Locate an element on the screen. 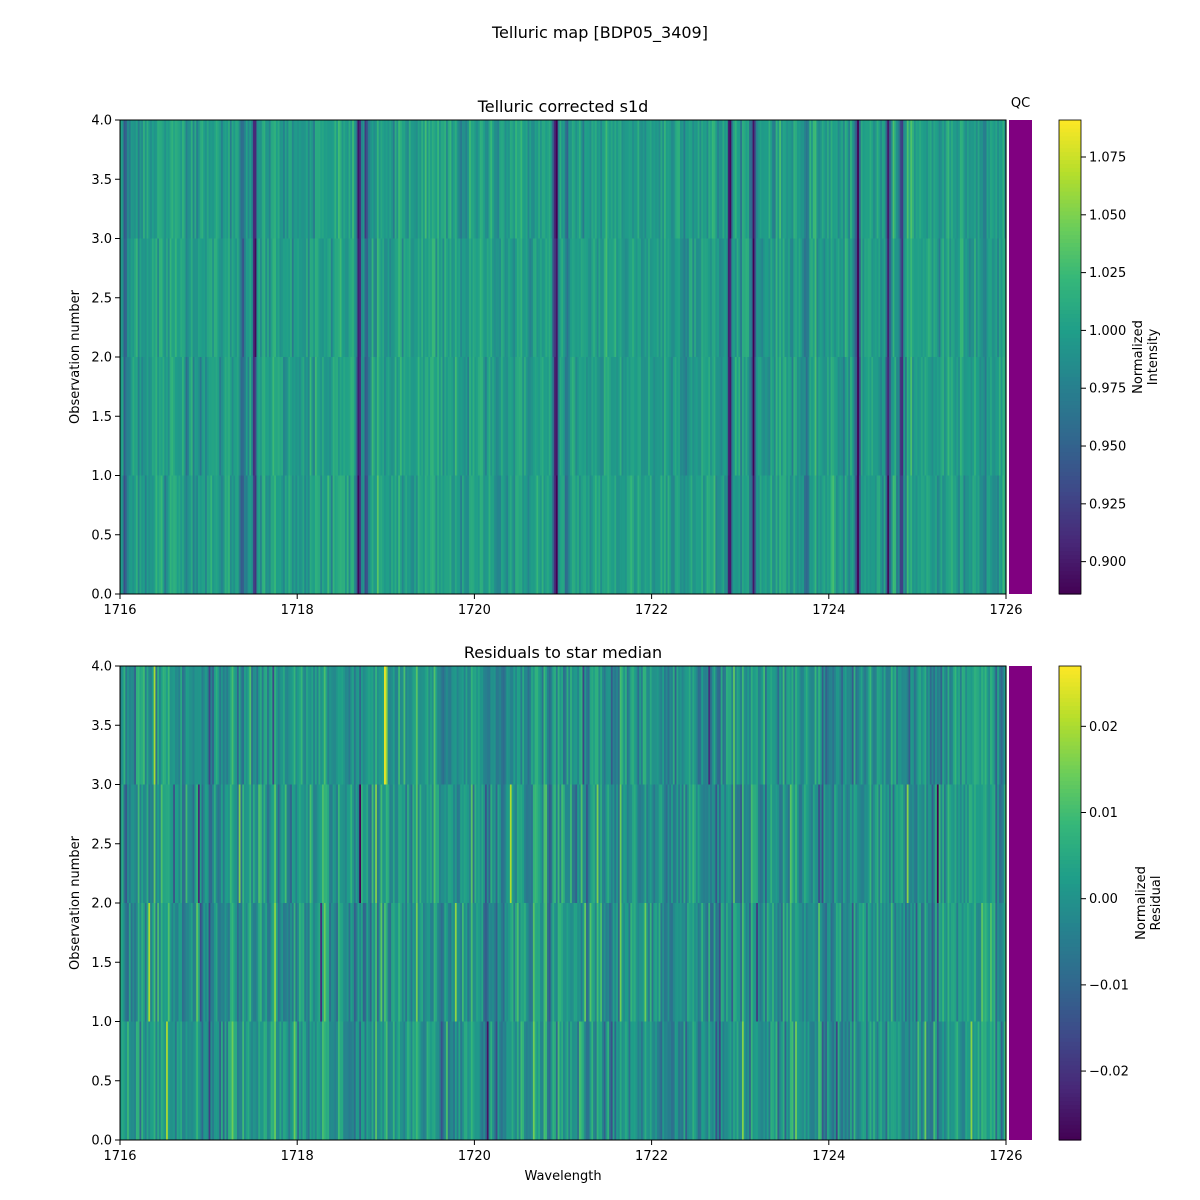 This screenshot has width=1200, height=1200. y-tick-label: 2.0 is located at coordinates (101, 904).